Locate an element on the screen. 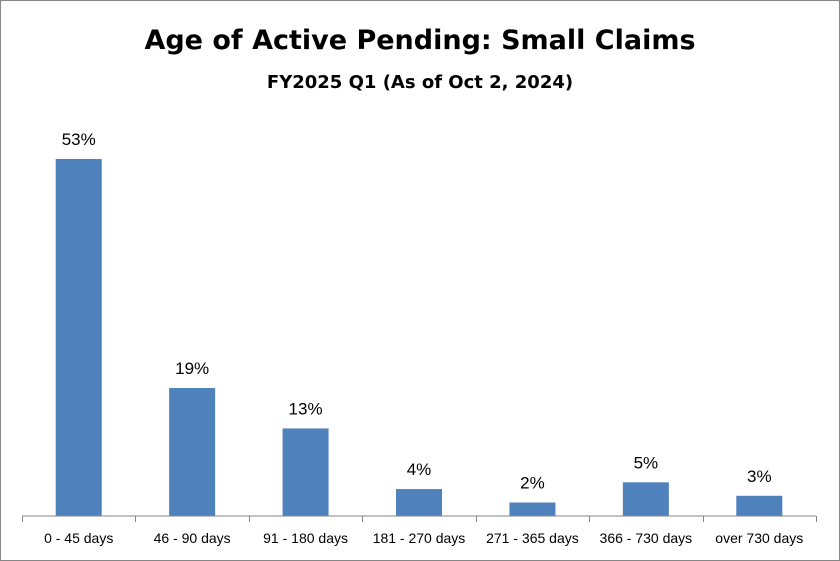 The image size is (840, 561). data-label: 13% is located at coordinates (306, 408).